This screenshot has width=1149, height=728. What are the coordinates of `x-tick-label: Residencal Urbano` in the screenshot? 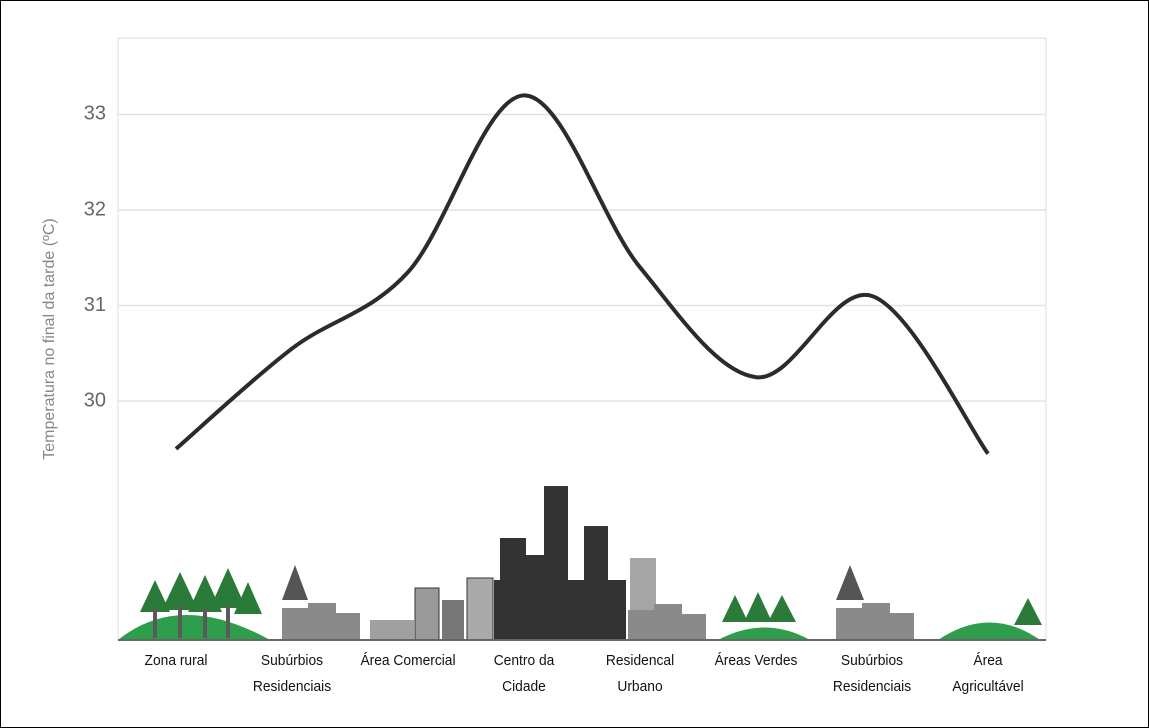 It's located at (640, 673).